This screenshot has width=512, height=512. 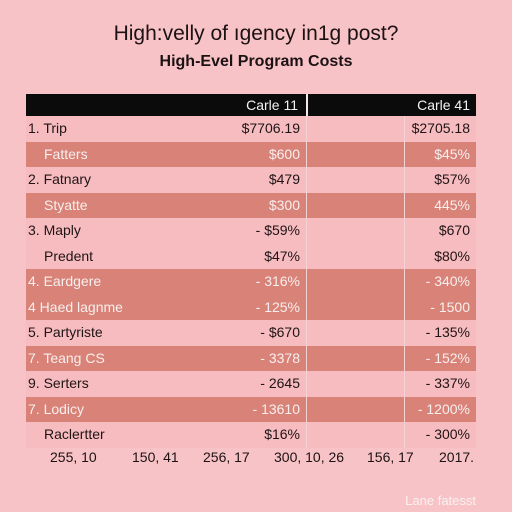 I want to click on row-label: 4. Eardgere, so click(x=65, y=281).